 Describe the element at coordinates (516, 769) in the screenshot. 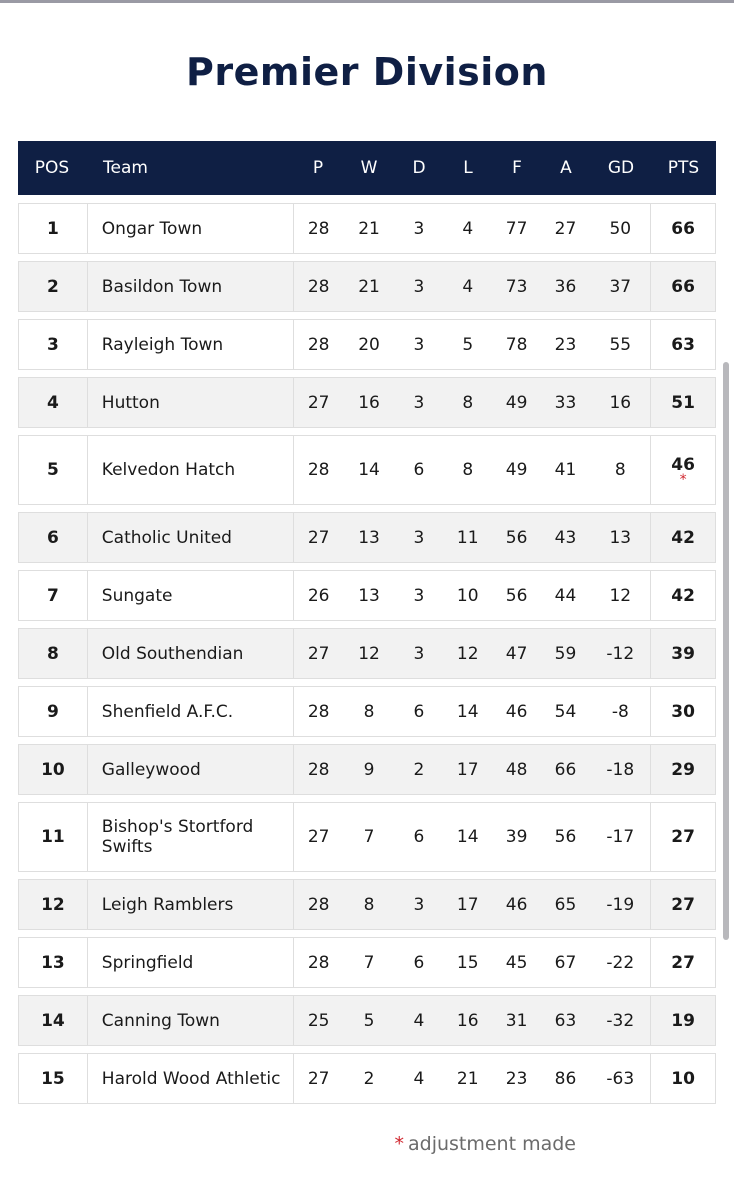

I see `row-goals-for: 48` at that location.